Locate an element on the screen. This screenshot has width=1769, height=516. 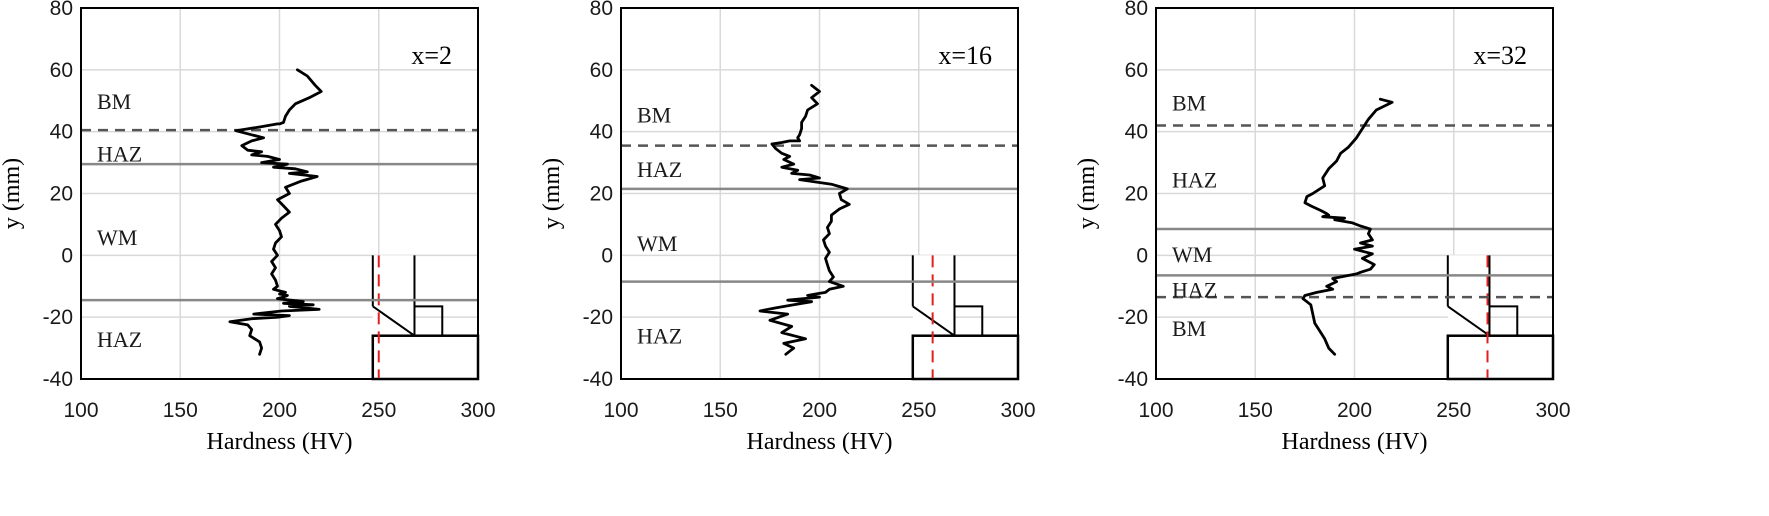
panel-title: x=32 is located at coordinates (1500, 55).